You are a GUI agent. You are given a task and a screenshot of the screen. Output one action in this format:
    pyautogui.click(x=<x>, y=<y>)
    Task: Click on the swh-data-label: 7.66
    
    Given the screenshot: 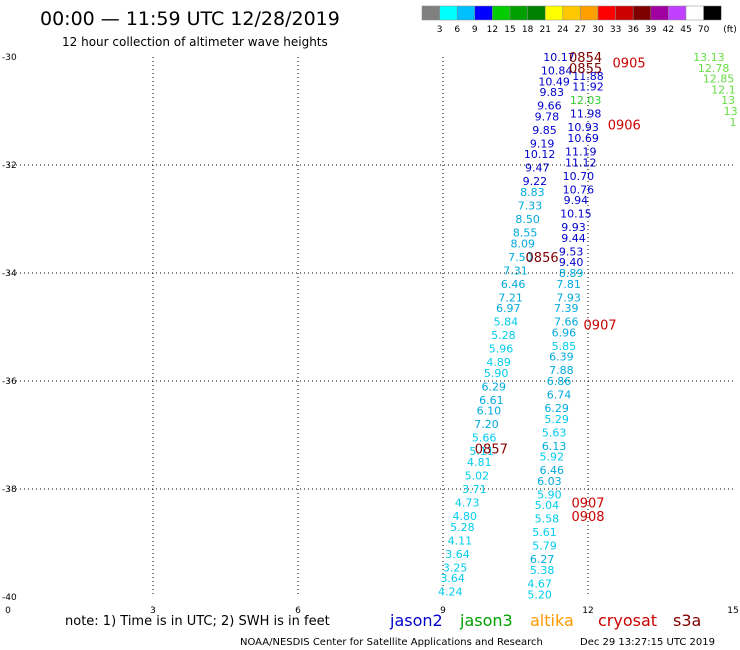 What is the action you would take?
    pyautogui.click(x=566, y=322)
    